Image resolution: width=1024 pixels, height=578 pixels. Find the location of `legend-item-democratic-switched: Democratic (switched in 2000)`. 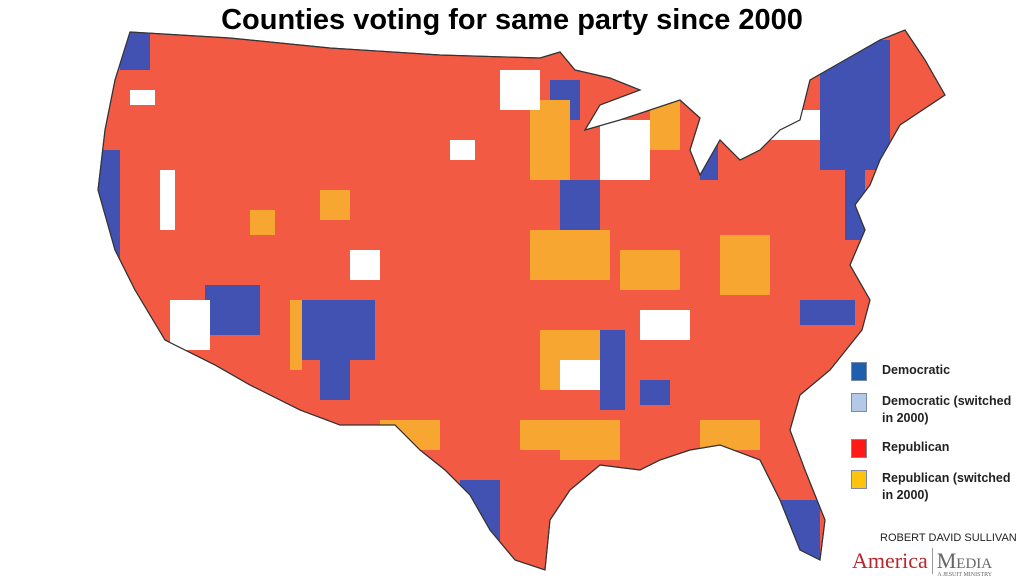

legend-item-democratic-switched: Democratic (switched in 2000) is located at coordinates (937, 410).